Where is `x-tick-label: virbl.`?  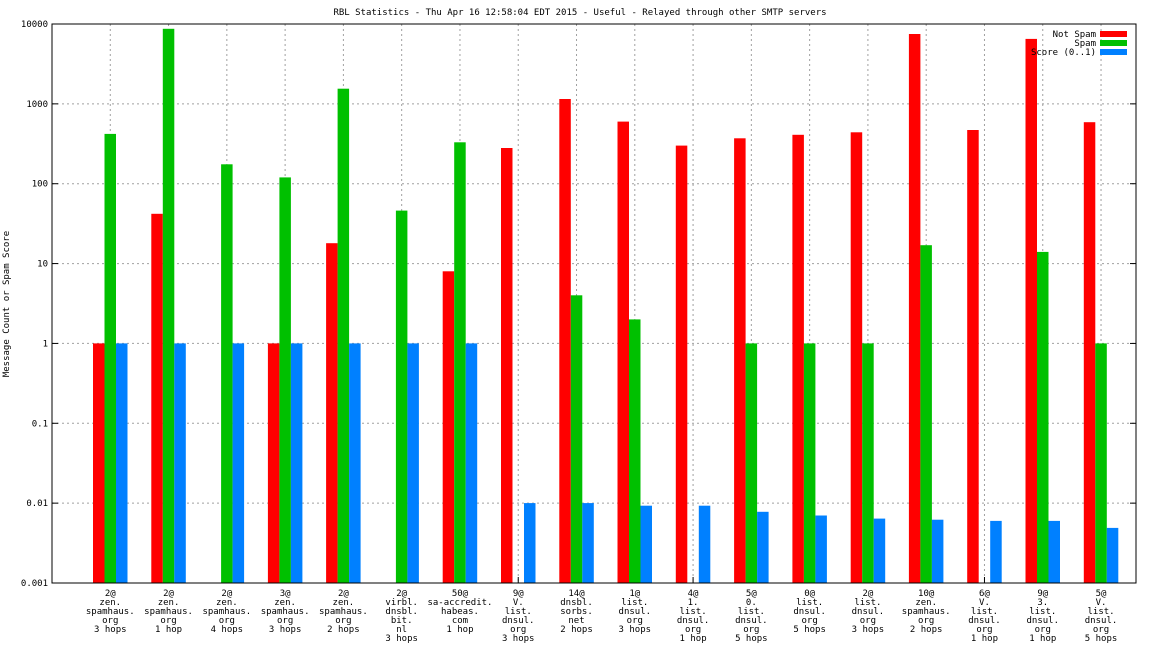
x-tick-label: virbl. is located at coordinates (401, 603).